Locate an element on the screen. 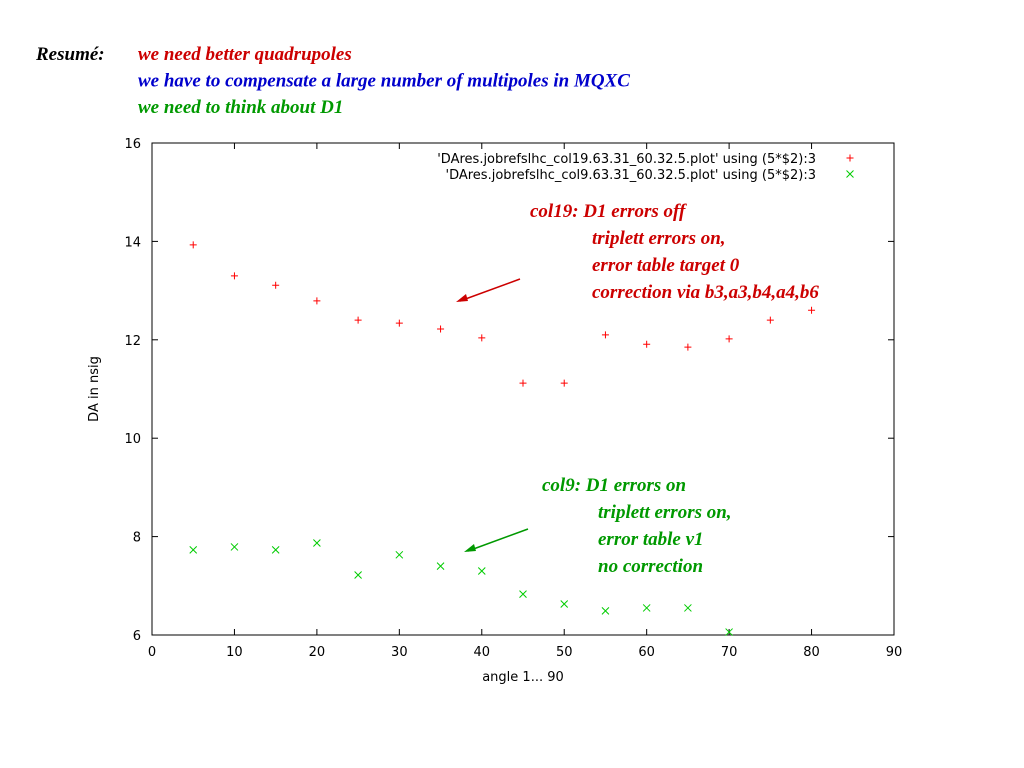 This screenshot has width=1024, height=768. annotation: correction via b3,a3,b4,a4,b6 is located at coordinates (705, 292).